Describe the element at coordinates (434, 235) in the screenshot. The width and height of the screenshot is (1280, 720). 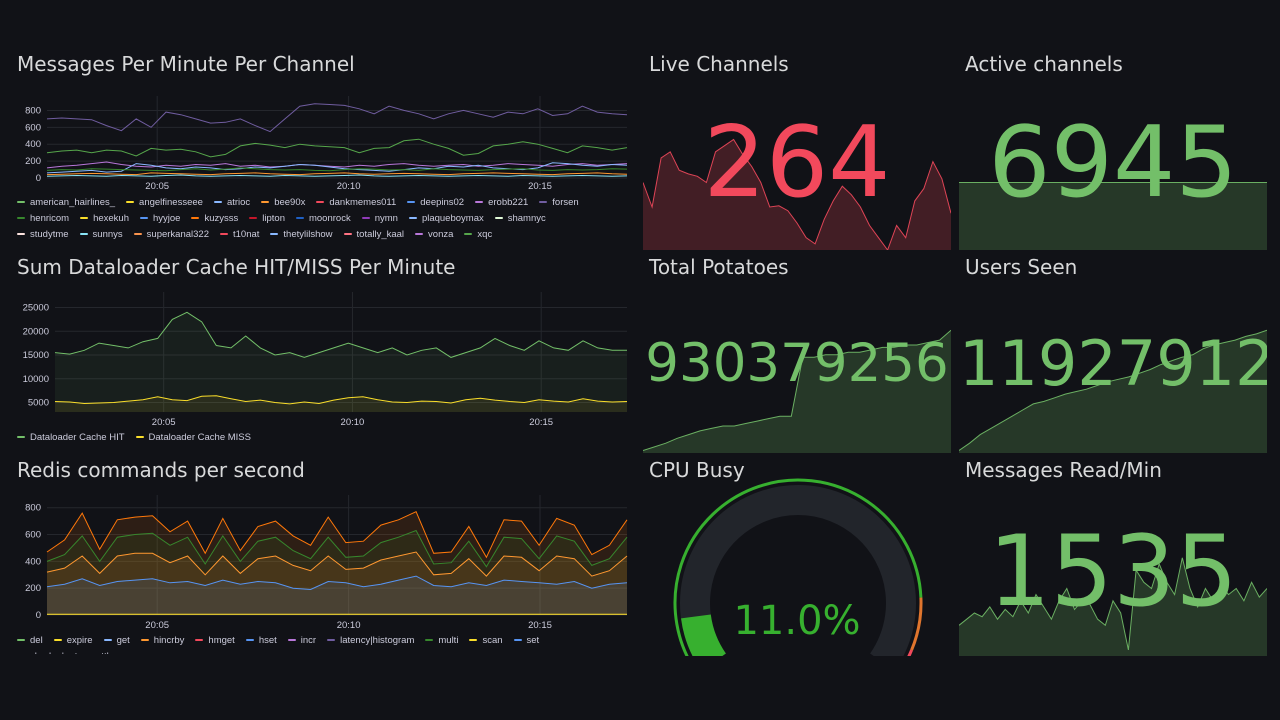
I see `legend-item: vonza` at that location.